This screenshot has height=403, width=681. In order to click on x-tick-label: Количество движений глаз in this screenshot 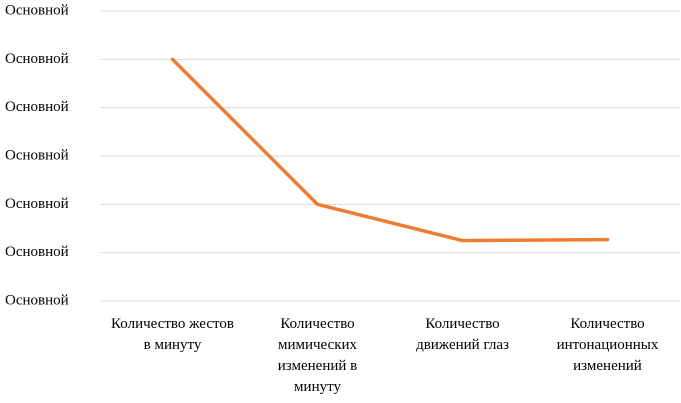, I will do `click(462, 334)`.